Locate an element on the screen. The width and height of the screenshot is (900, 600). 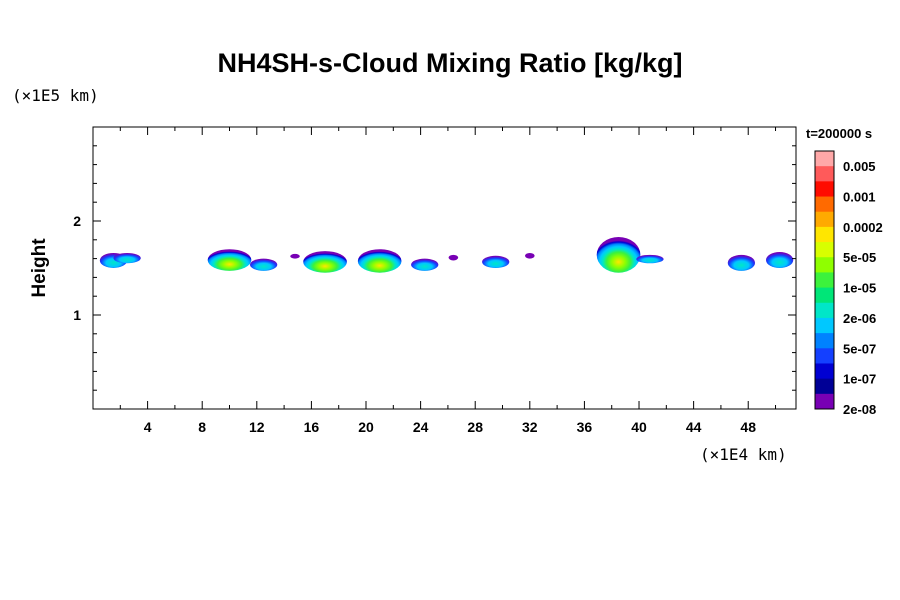
colorbar-label: 0.005 is located at coordinates (859, 166).